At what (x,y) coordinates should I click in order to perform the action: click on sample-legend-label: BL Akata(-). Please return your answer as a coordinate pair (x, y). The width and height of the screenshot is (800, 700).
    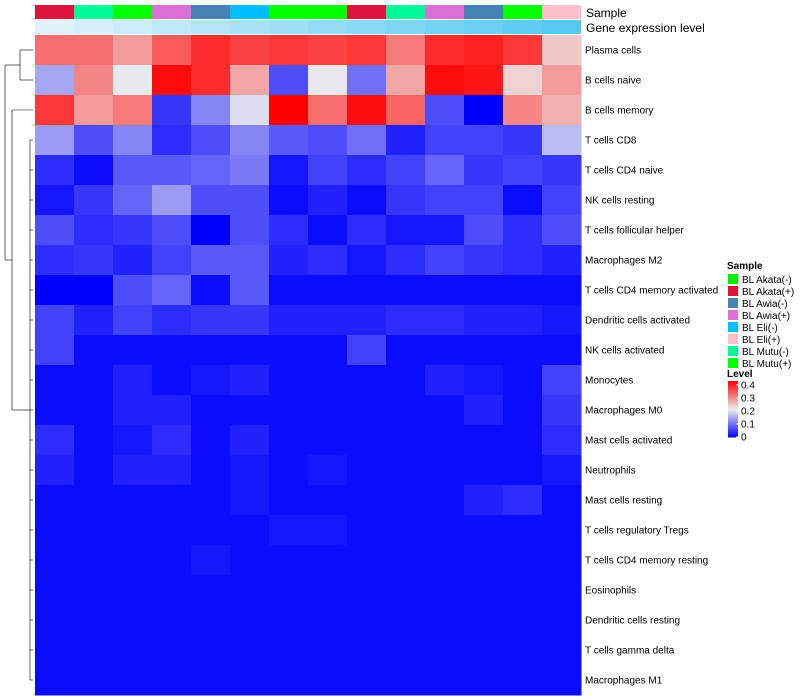
    Looking at the image, I should click on (767, 280).